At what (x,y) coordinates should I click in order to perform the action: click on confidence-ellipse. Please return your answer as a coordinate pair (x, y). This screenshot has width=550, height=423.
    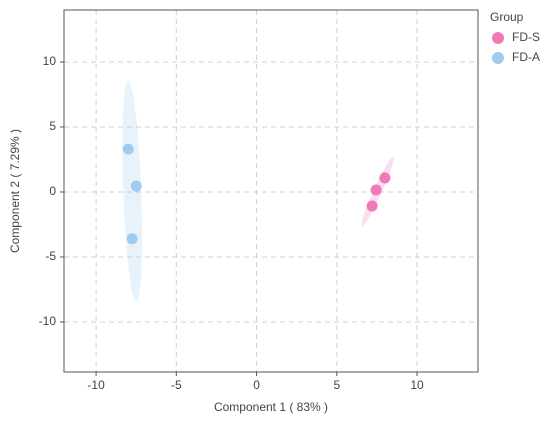
    Looking at the image, I should click on (132, 191).